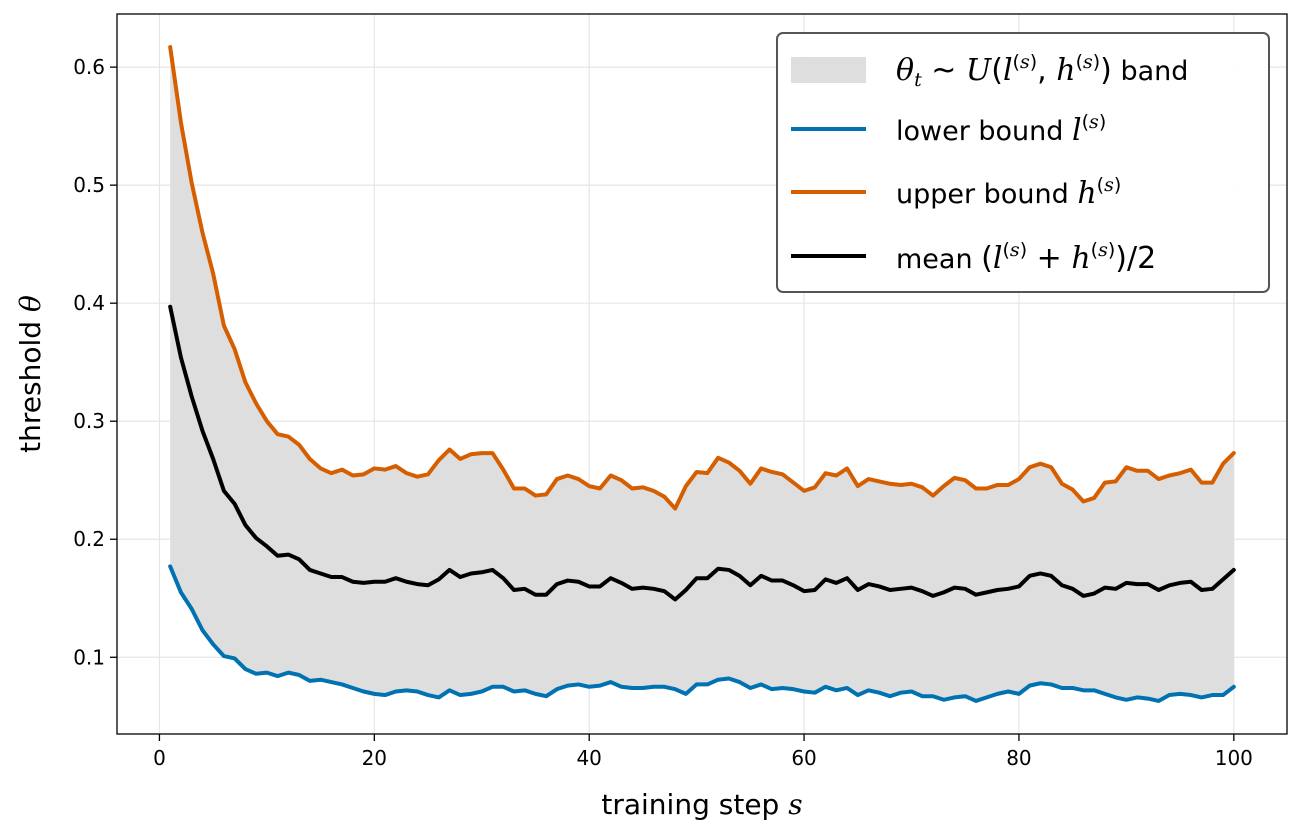 The height and width of the screenshot is (835, 1301). Describe the element at coordinates (979, 131) in the screenshot. I see `legend-lower-text: lower bound` at that location.